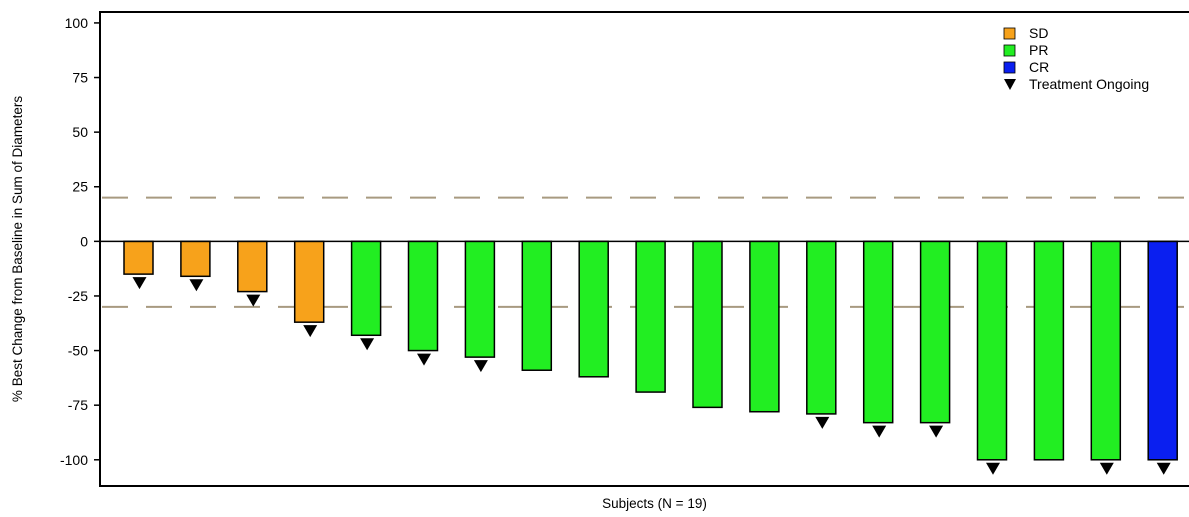  What do you see at coordinates (80, 78) in the screenshot?
I see `y-tick-label: 75` at bounding box center [80, 78].